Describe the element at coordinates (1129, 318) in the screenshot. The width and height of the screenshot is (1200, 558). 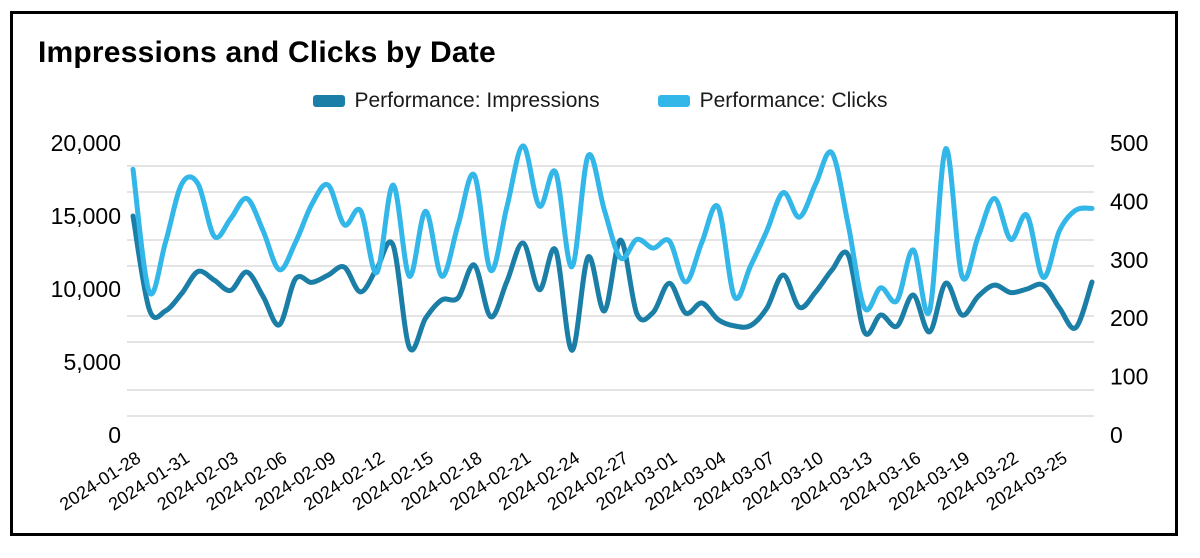
I see `right-axis-tick-label: 200` at that location.